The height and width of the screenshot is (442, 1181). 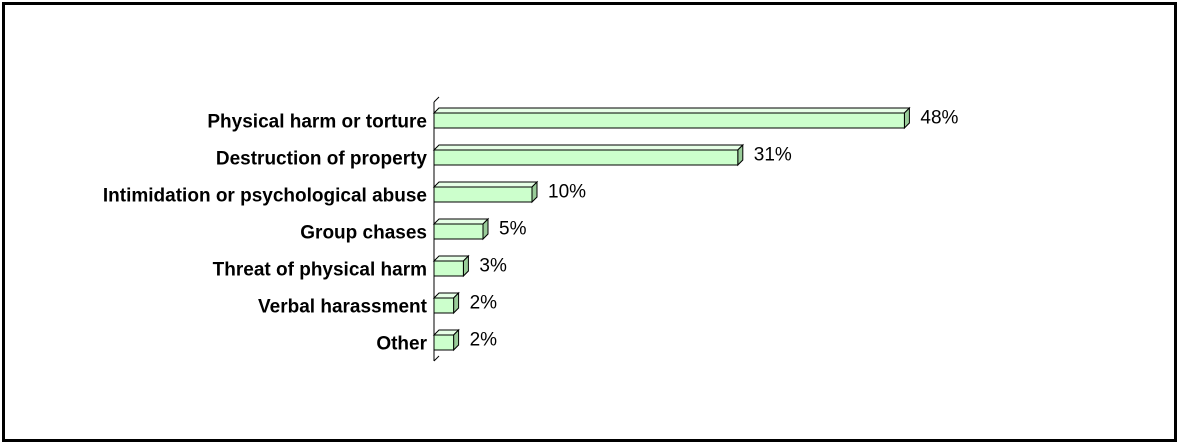 What do you see at coordinates (436, 99) in the screenshot?
I see `category-axis-depth-top` at bounding box center [436, 99].